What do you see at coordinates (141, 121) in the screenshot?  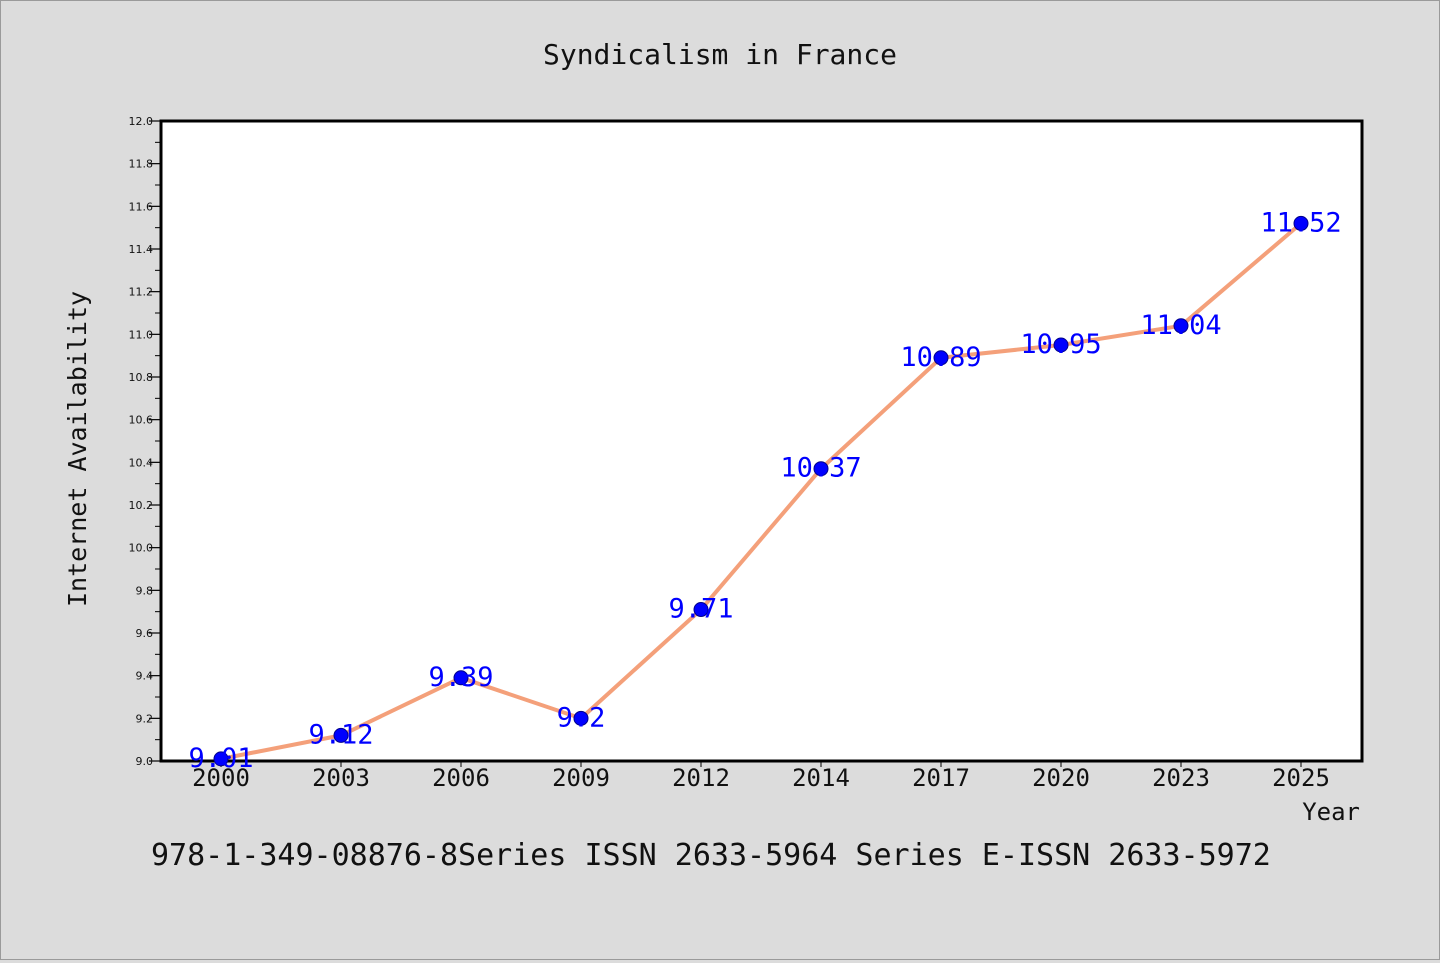 I see `y-tick-label: 12.0` at bounding box center [141, 121].